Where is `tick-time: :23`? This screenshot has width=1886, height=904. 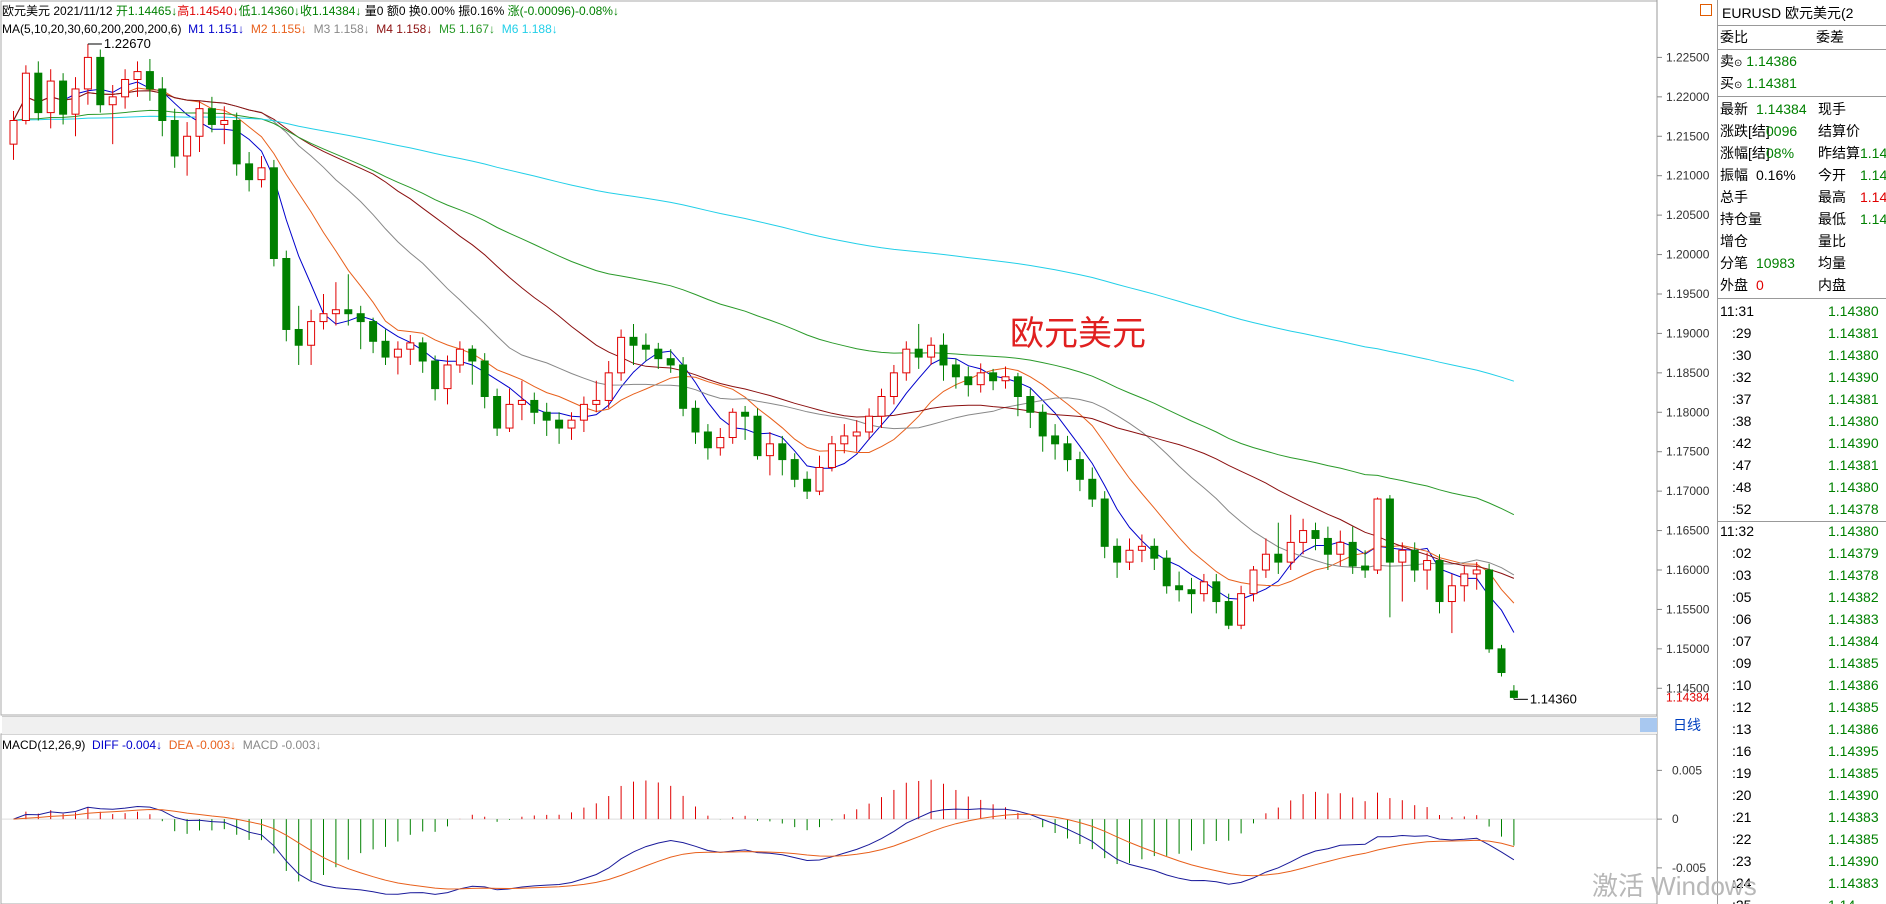 tick-time: :23 is located at coordinates (1742, 861).